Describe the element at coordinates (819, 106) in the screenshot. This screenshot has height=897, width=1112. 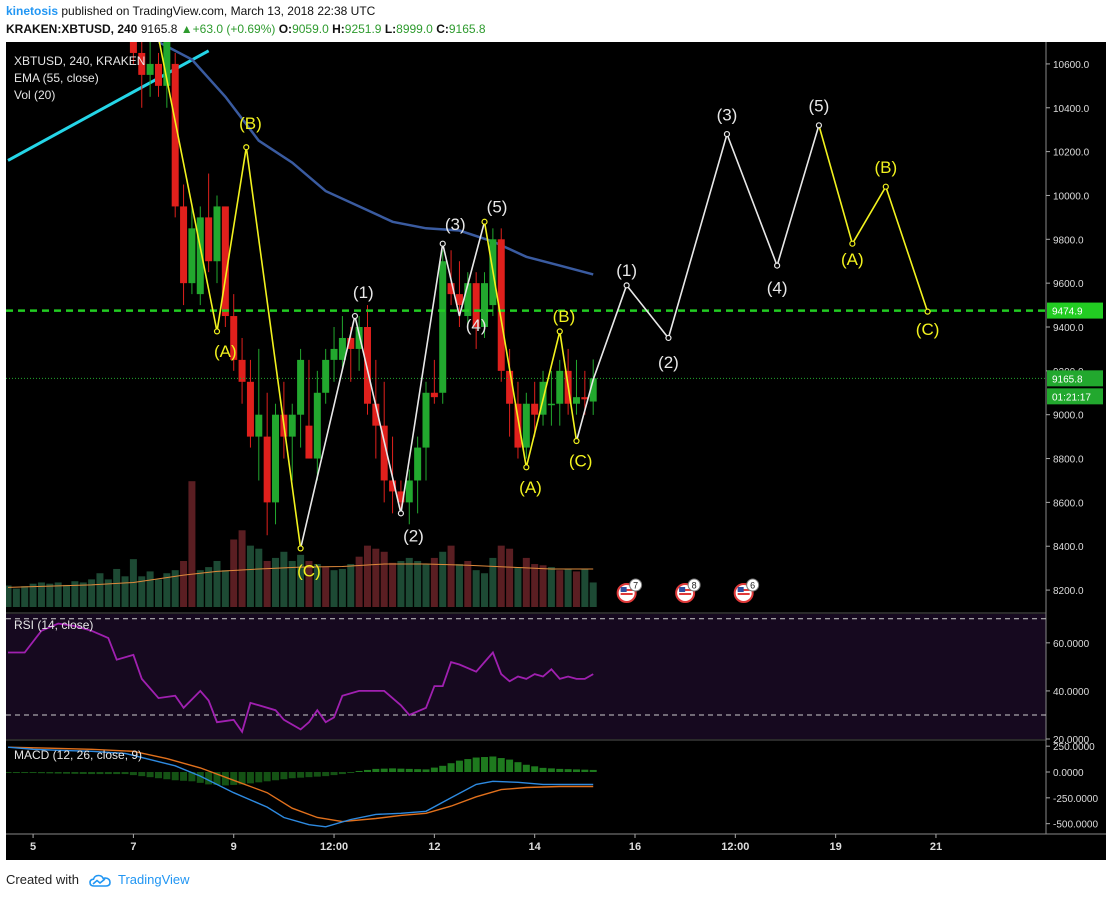
I see `wave-label: (5)` at that location.